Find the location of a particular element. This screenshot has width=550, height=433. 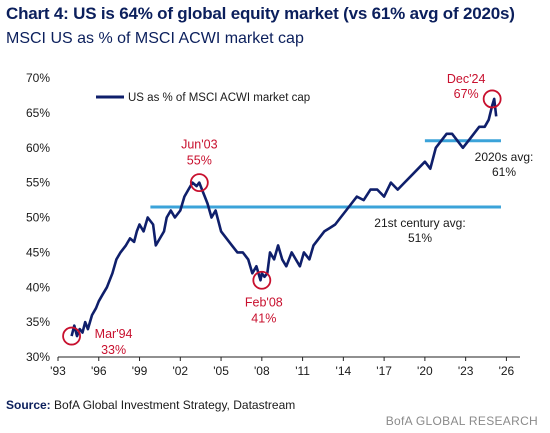

annotation-value: 41% is located at coordinates (263, 318).